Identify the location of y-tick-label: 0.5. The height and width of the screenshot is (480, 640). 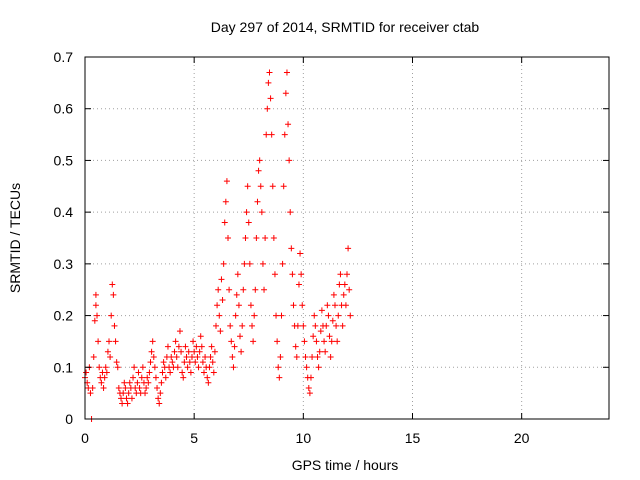
(64, 160).